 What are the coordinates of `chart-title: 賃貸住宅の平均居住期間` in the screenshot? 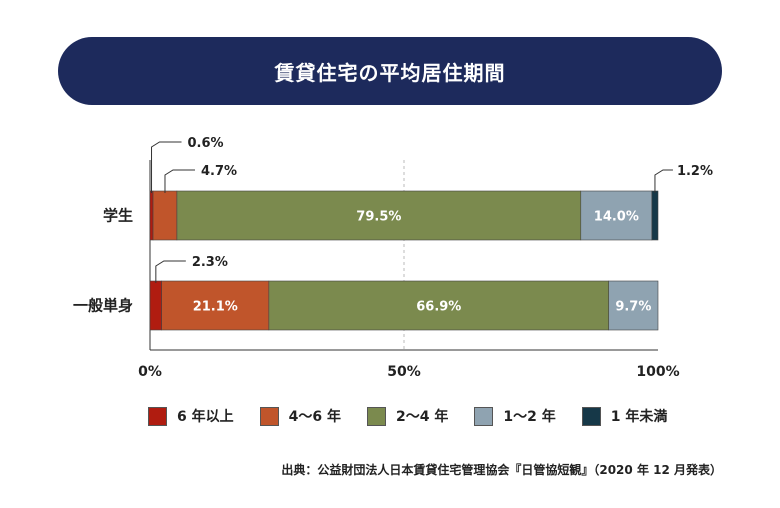 It's located at (390, 72).